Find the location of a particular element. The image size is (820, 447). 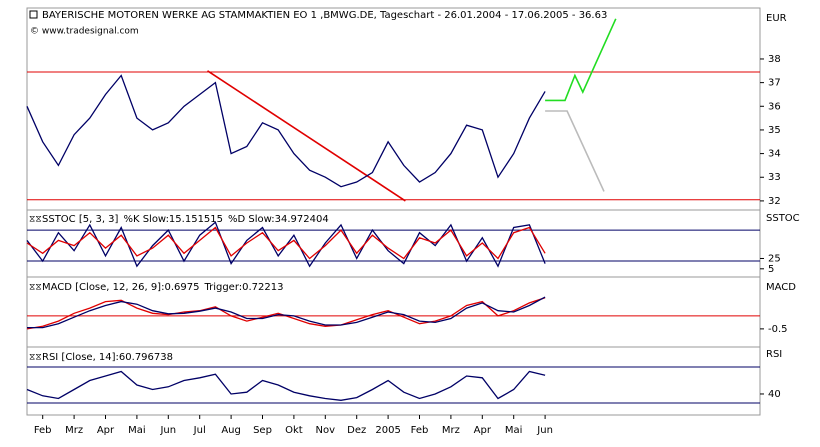

y-tick-label: 33 is located at coordinates (774, 177).